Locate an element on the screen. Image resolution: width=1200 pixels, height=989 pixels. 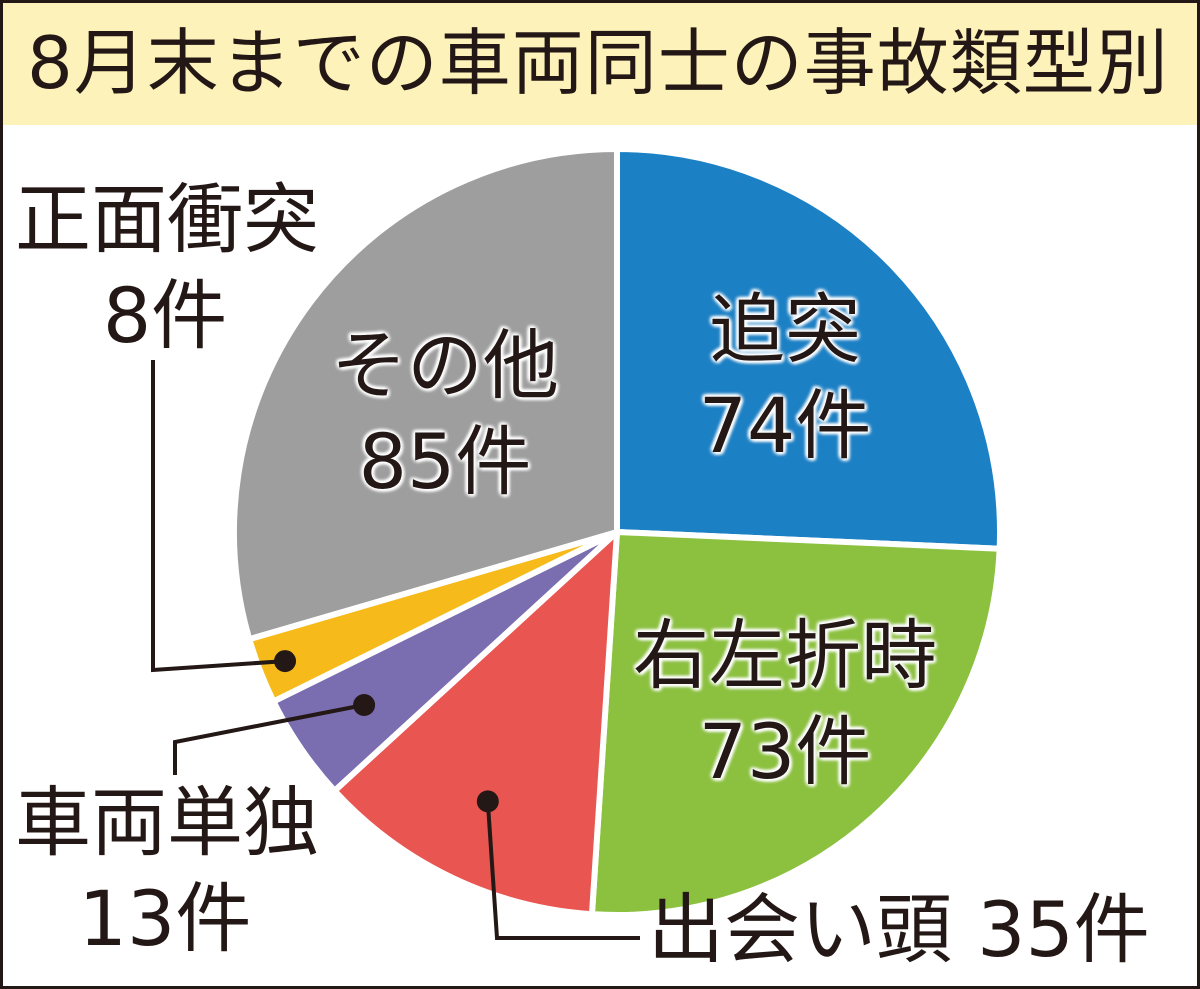
leader-dot-head-on is located at coordinates (285, 661).